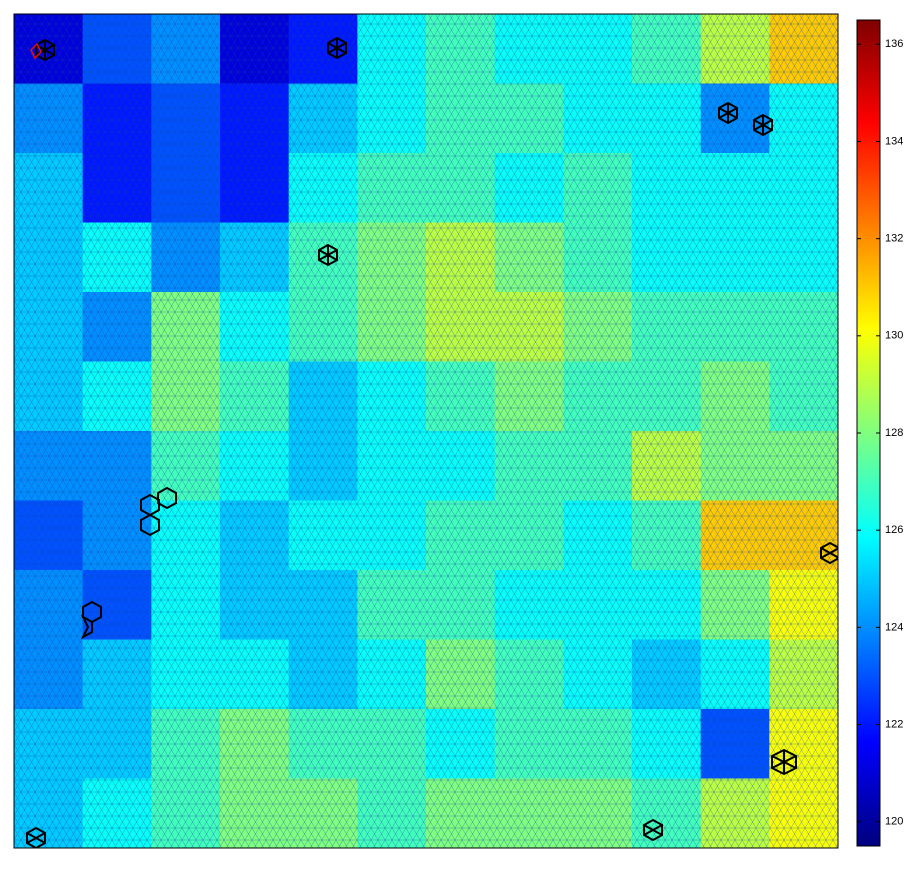 This screenshot has width=913, height=872. What do you see at coordinates (894, 724) in the screenshot?
I see `colorbar-tick-label: 122` at bounding box center [894, 724].